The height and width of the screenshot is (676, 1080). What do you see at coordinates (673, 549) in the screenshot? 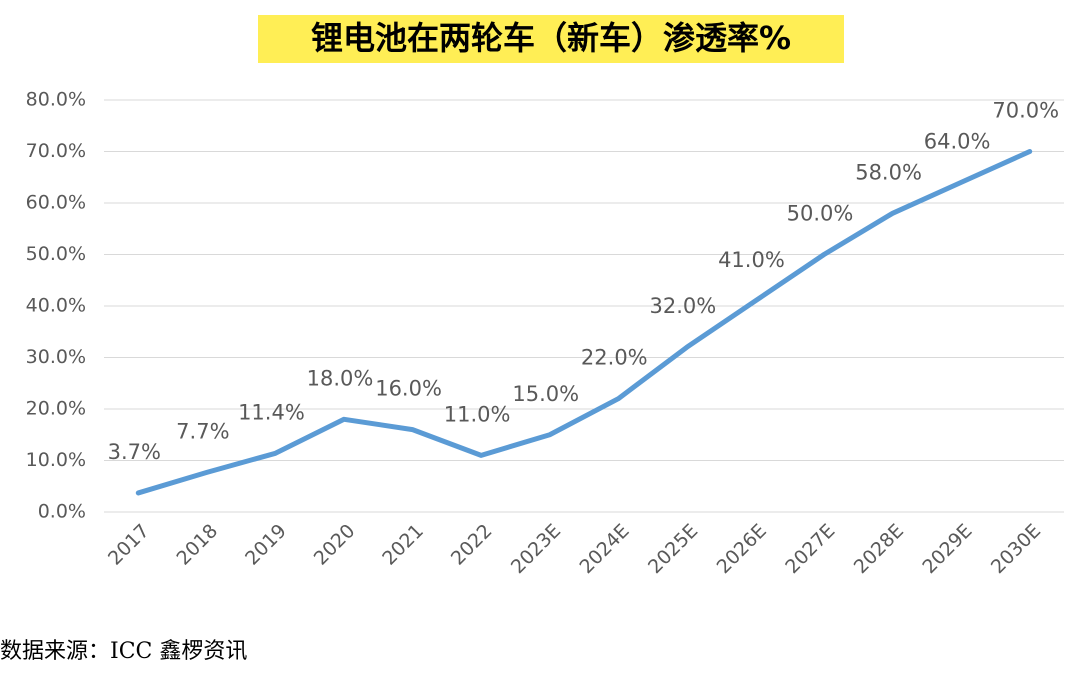
I see `x-tick-label: 2025E` at bounding box center [673, 549].